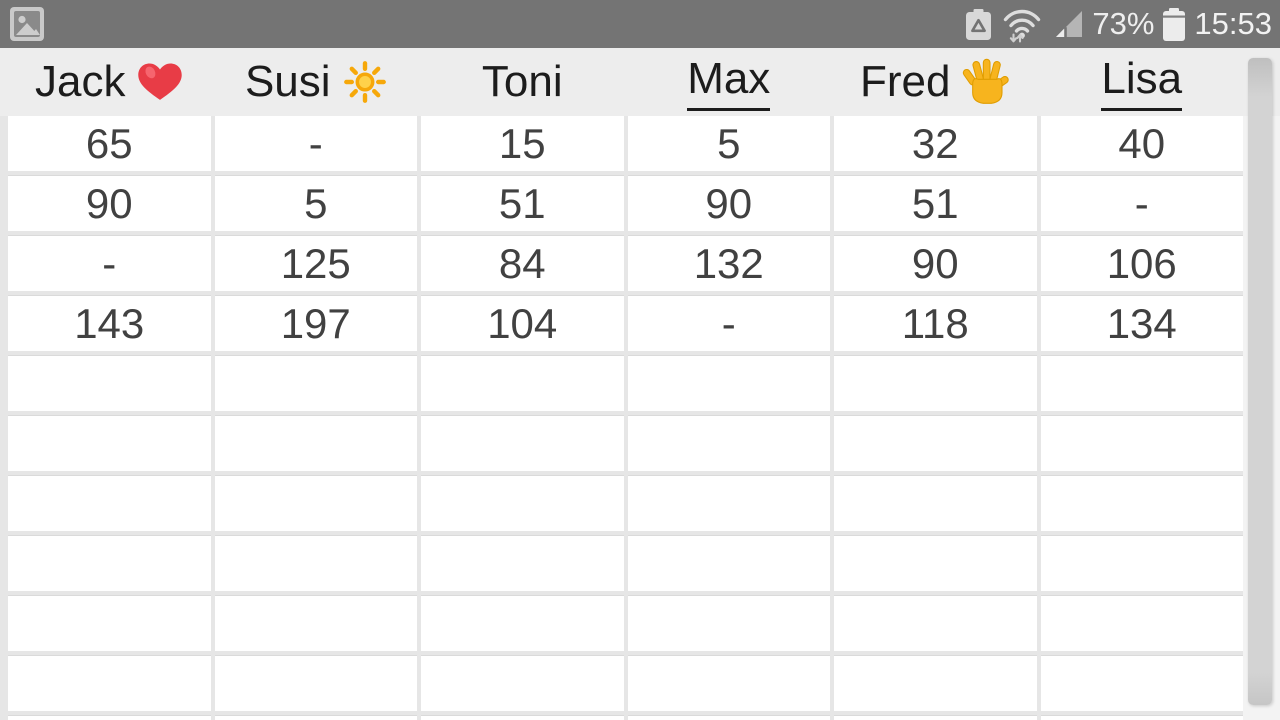  Describe the element at coordinates (80, 81) in the screenshot. I see `column-header-label: Jack` at that location.